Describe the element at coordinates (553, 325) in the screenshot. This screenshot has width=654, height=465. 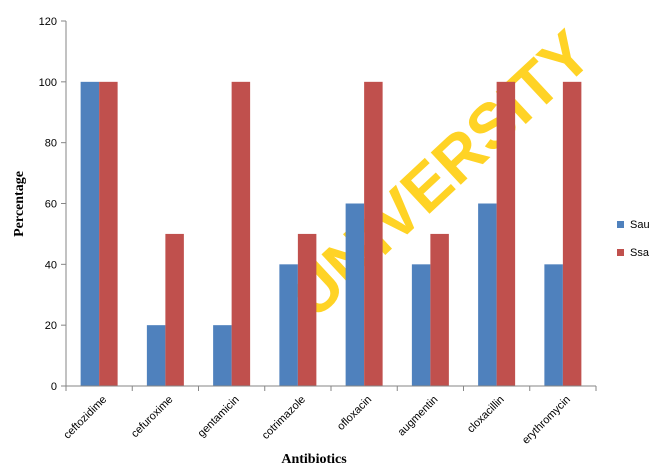
I see `bar-sau-erythromycin` at that location.